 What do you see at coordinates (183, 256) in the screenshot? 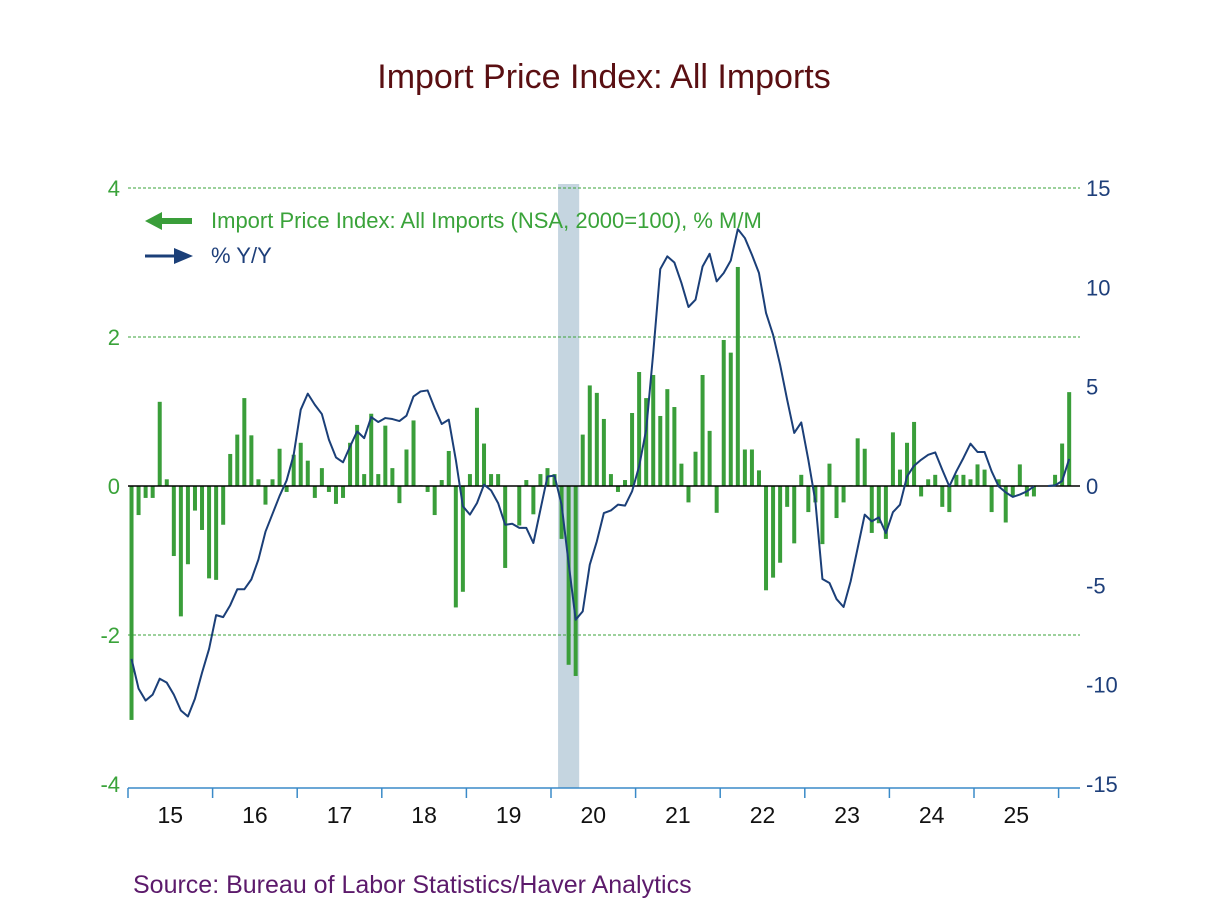
I see `arrow-right-icon` at bounding box center [183, 256].